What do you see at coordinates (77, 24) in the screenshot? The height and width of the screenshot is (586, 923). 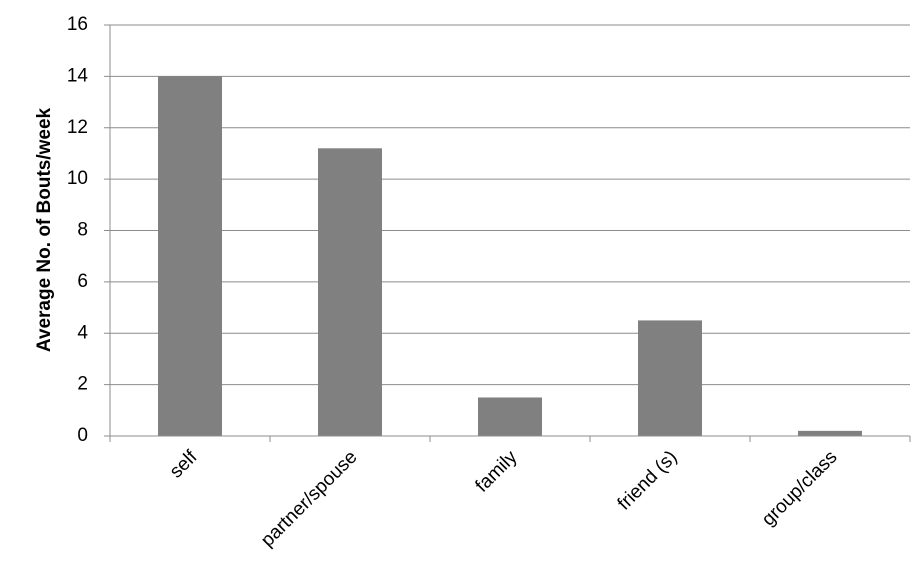 I see `y-tick-label: 16` at bounding box center [77, 24].